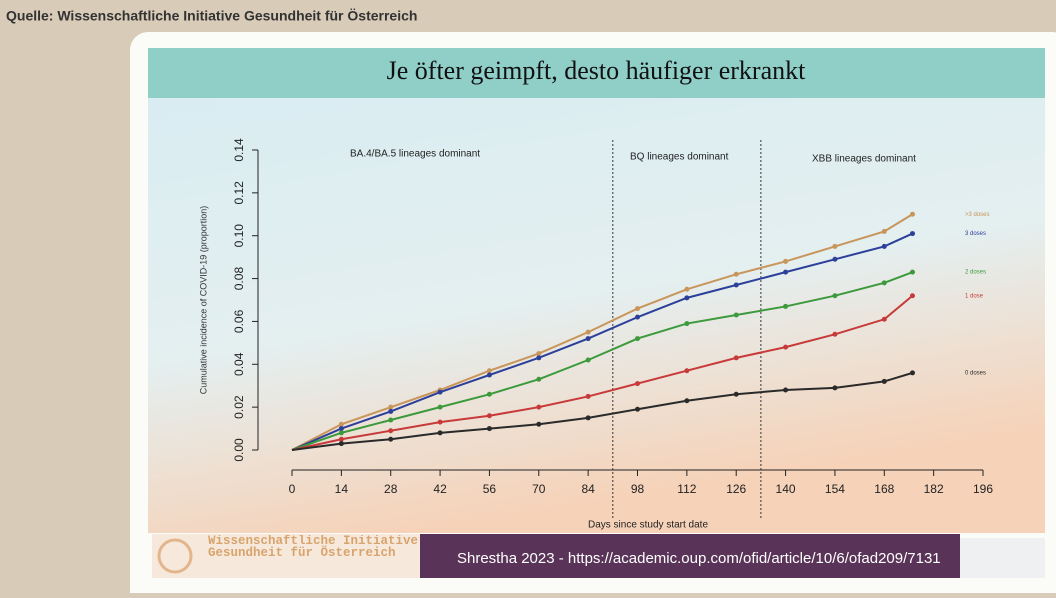 Image resolution: width=1056 pixels, height=598 pixels. What do you see at coordinates (786, 489) in the screenshot?
I see `x-tick-label: 140` at bounding box center [786, 489].